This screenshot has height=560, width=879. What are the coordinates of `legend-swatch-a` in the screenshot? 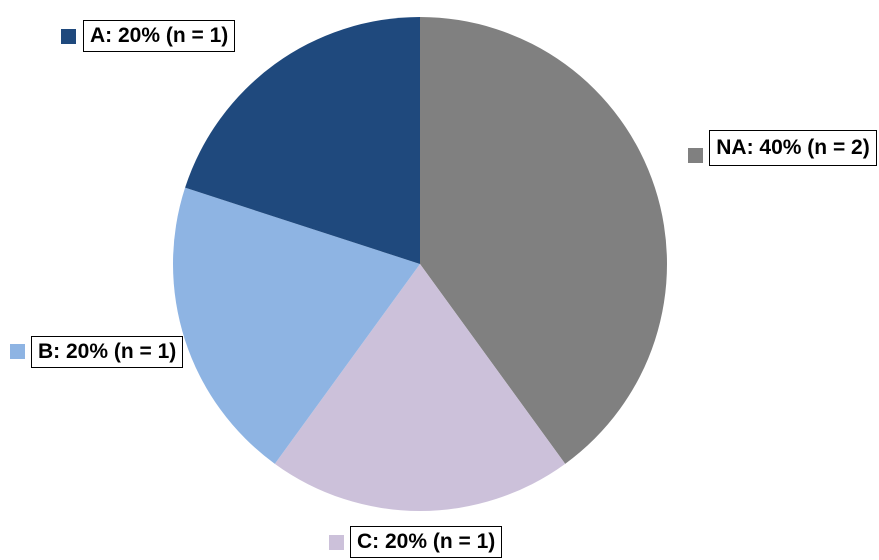 It's located at (68, 36).